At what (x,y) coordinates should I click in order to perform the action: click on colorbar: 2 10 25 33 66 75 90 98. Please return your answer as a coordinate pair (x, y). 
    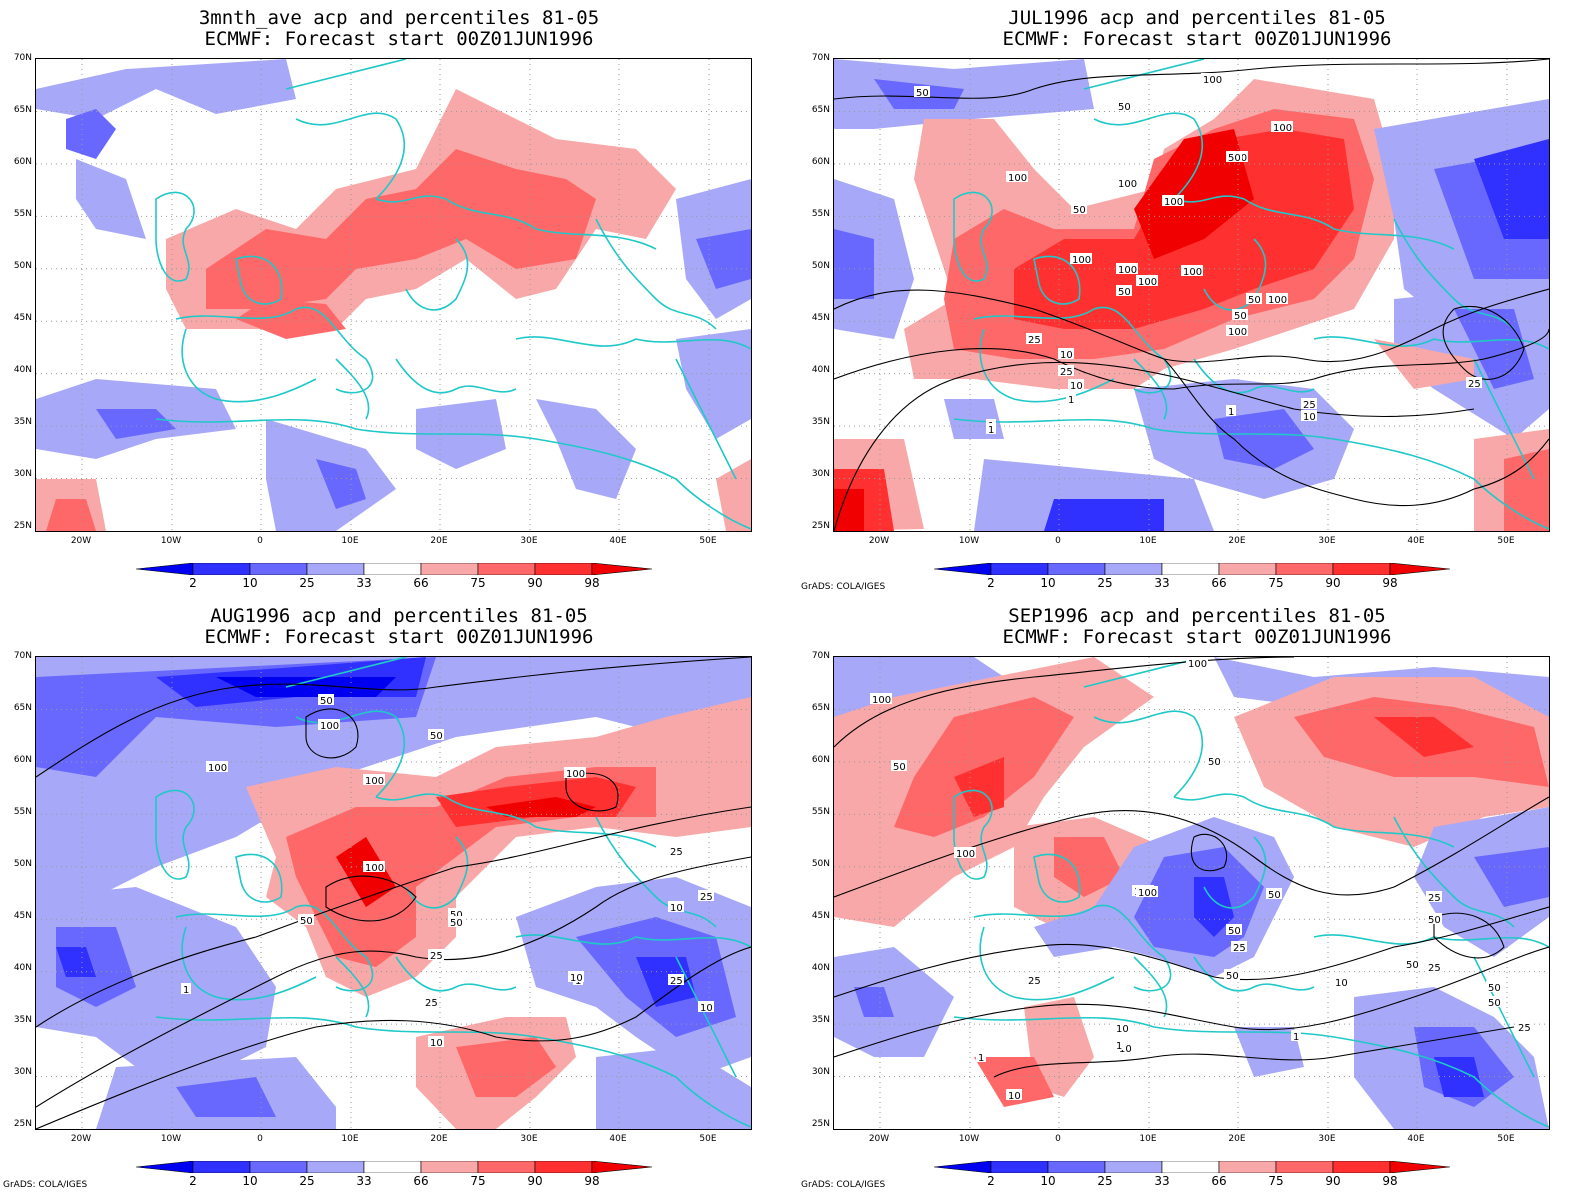
    Looking at the image, I should click on (1192, 578).